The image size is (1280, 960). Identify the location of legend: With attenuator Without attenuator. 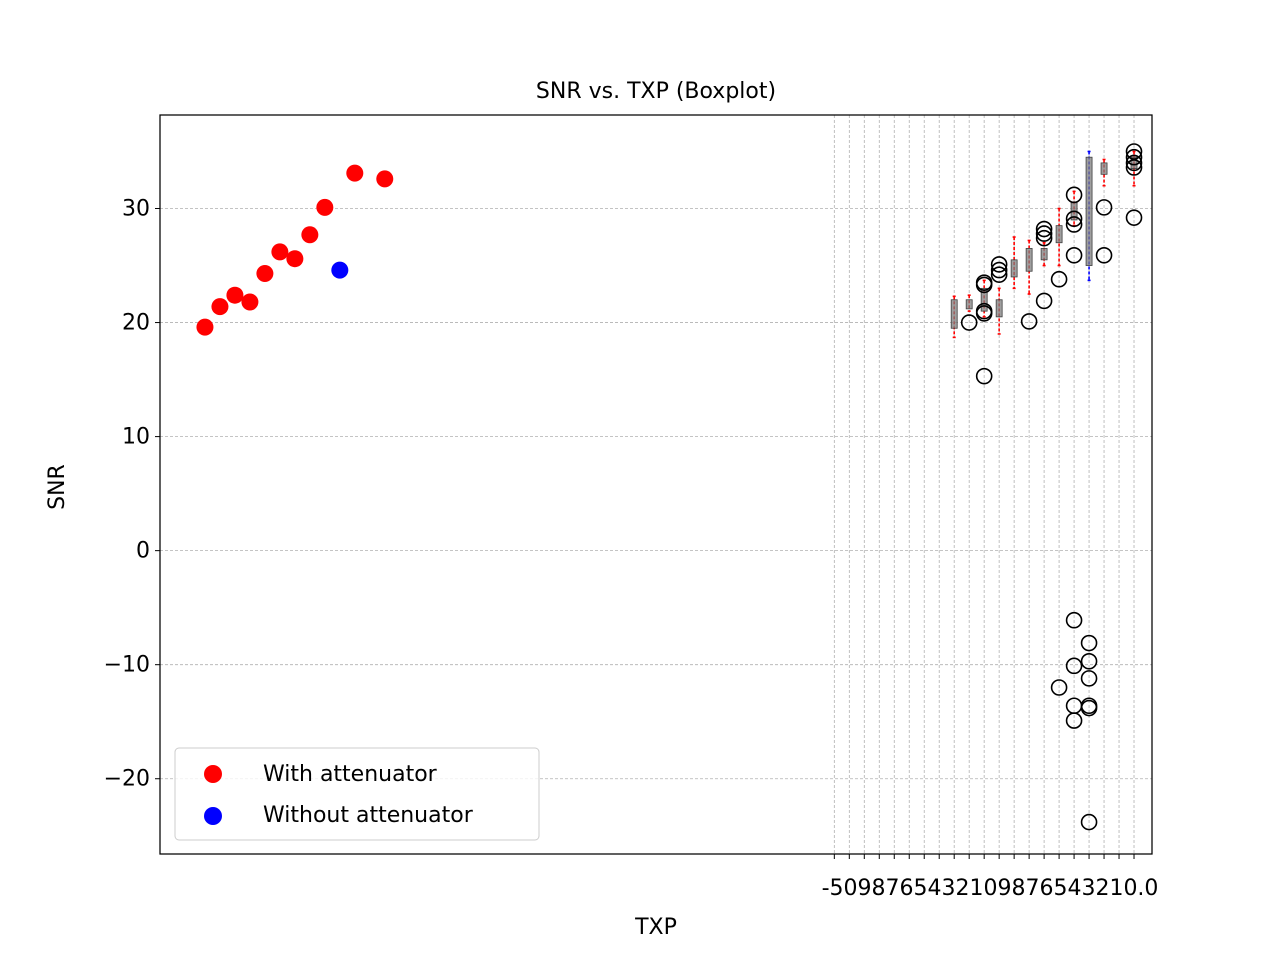
(357, 794).